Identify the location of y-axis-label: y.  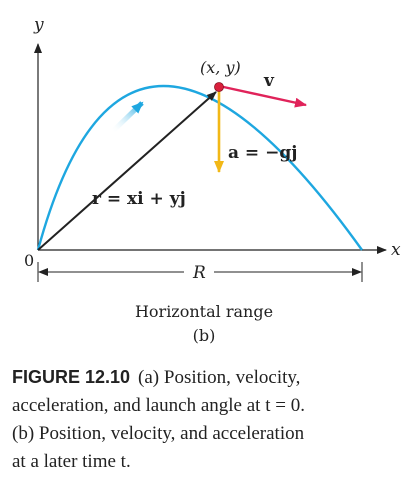
(38, 25).